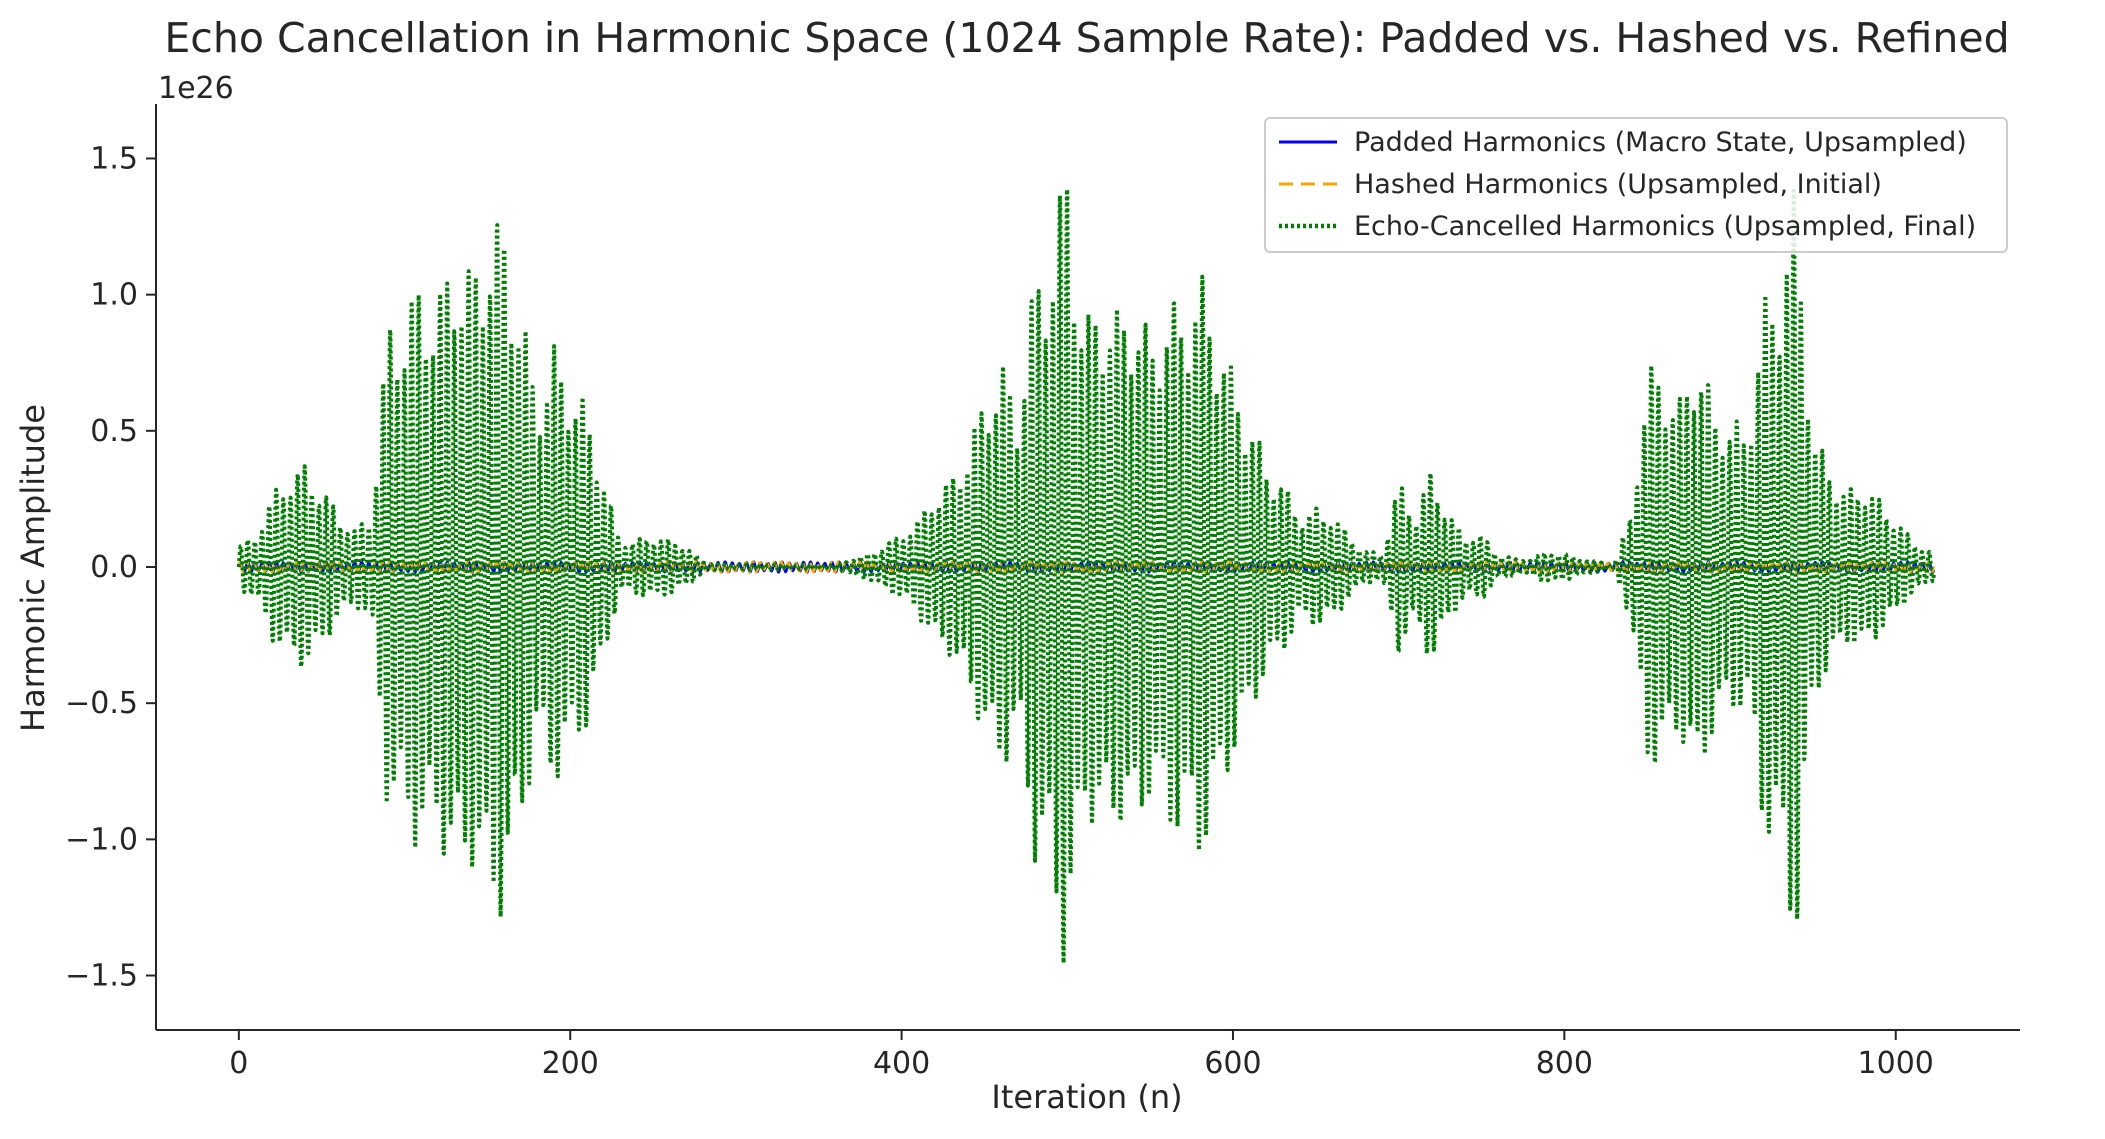 This screenshot has height=1139, width=2105. I want to click on x-tick-label: 600, so click(1232, 1063).